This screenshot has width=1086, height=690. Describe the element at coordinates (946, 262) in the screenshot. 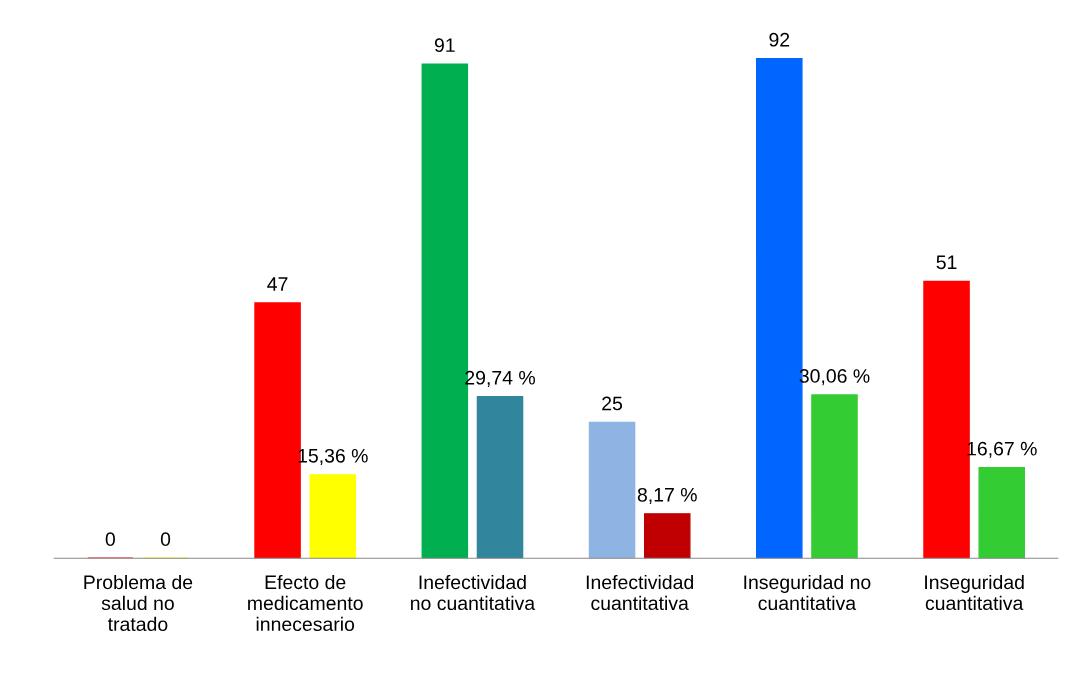

I see `data-label: 51` at that location.